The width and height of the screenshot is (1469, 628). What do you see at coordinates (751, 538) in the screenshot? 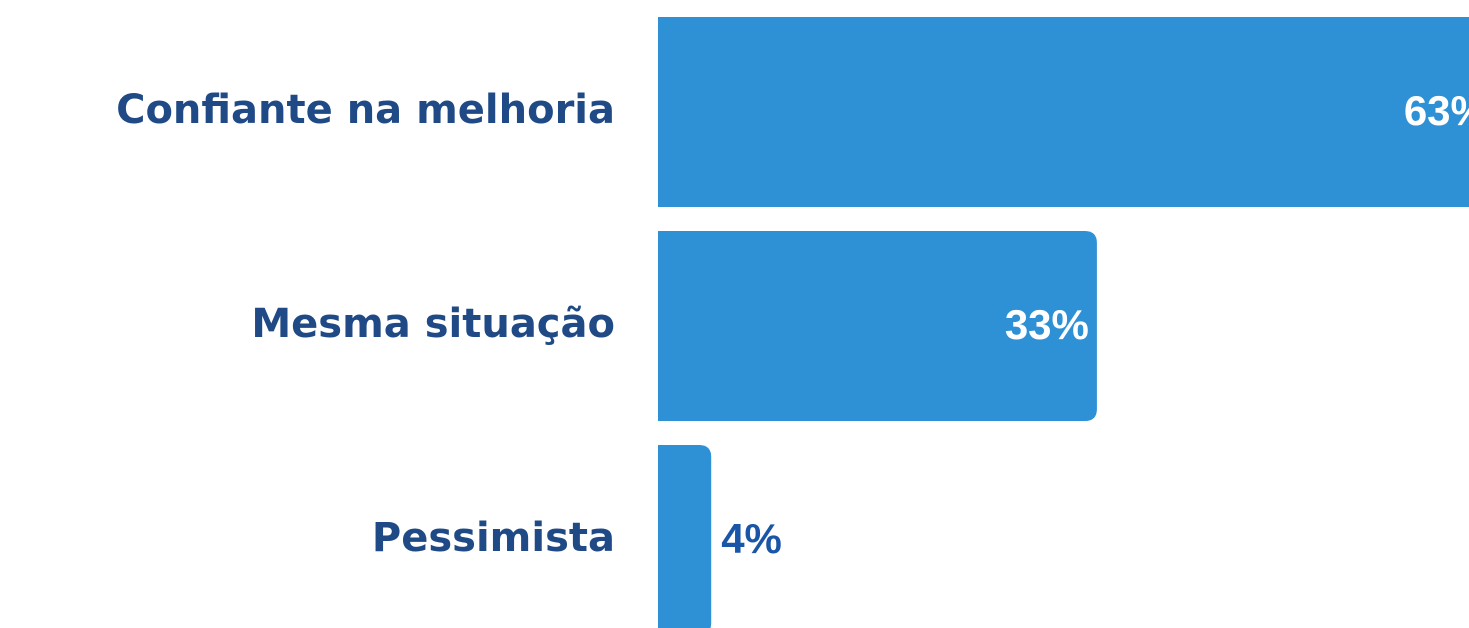
I see `value-label: 4%` at bounding box center [751, 538].